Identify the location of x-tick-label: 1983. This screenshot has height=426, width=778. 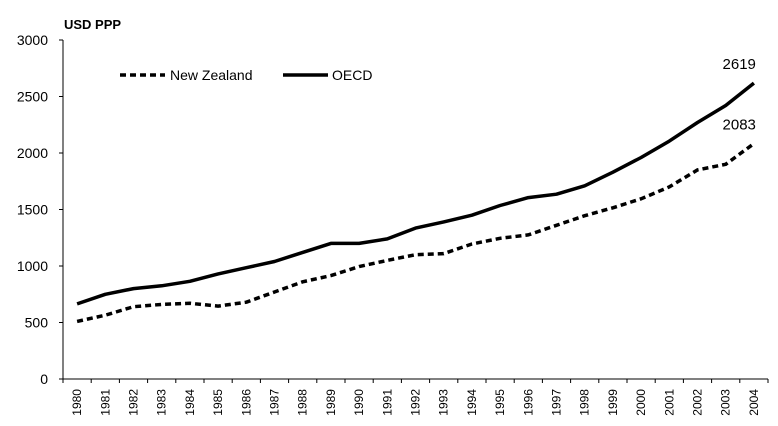
(162, 402).